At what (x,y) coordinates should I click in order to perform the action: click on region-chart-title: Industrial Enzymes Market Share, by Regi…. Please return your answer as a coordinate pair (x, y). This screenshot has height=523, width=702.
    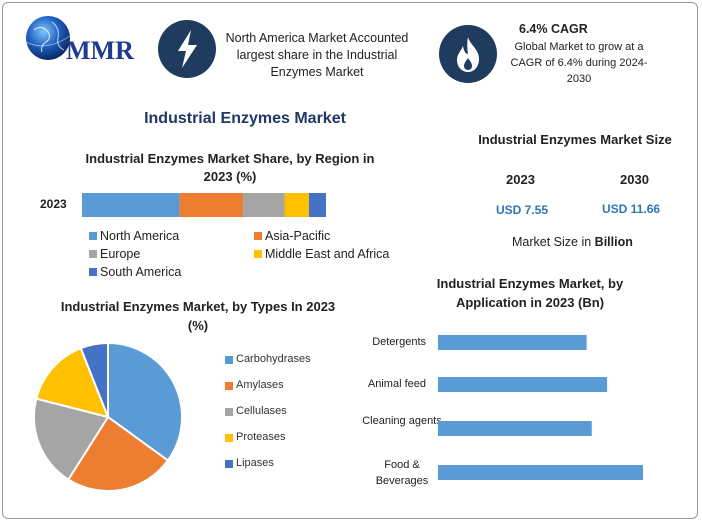
    Looking at the image, I should click on (230, 167).